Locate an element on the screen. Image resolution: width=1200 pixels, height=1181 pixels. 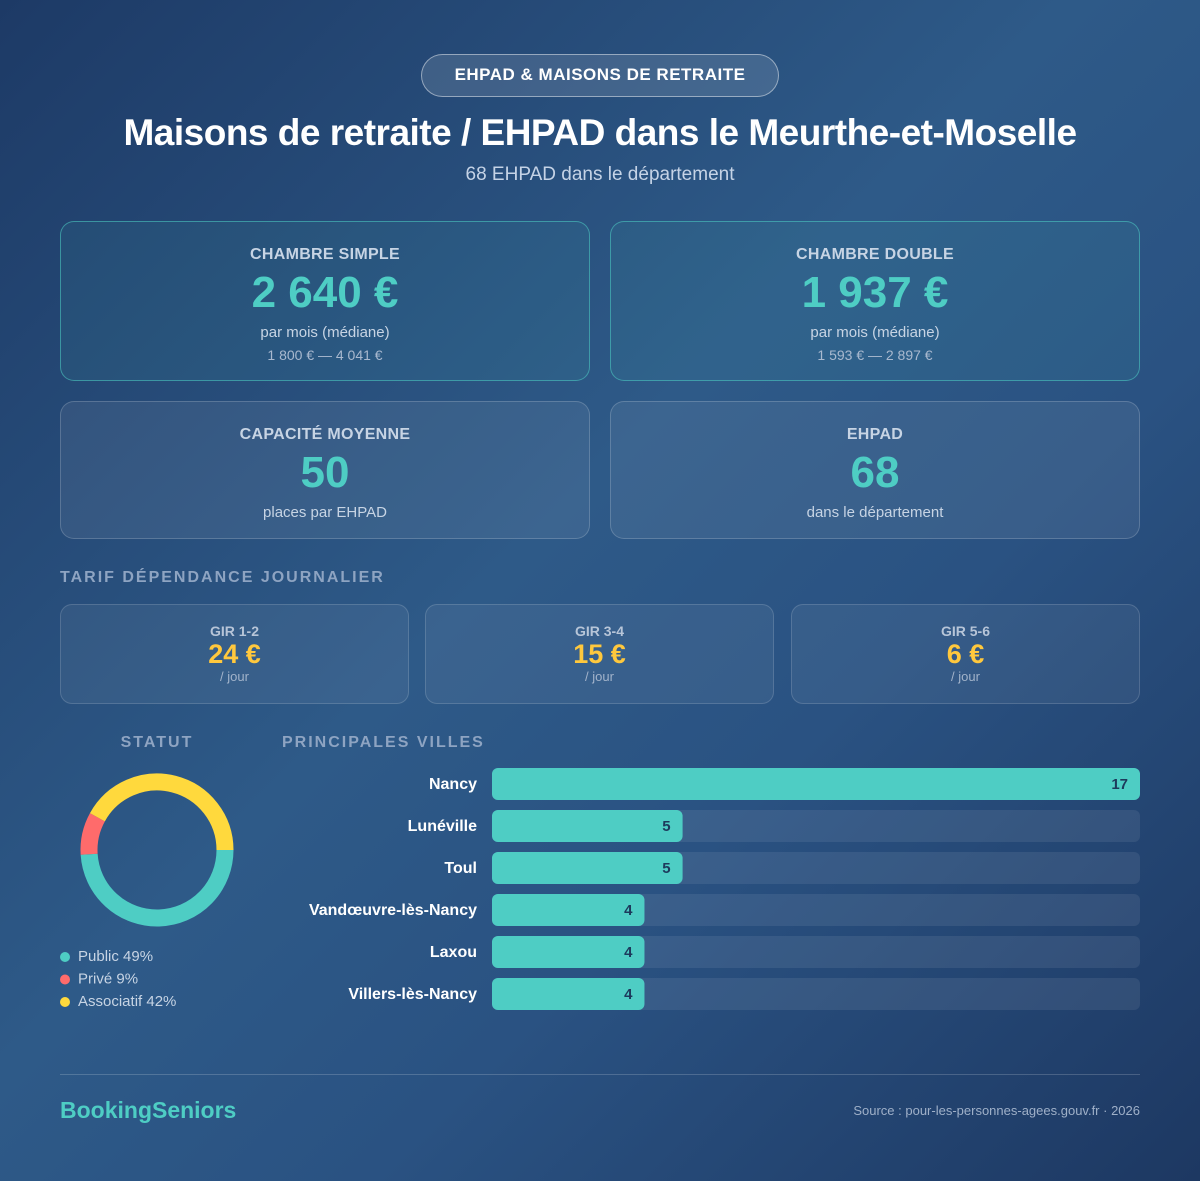
card-note: places par EHPAD is located at coordinates (325, 512).